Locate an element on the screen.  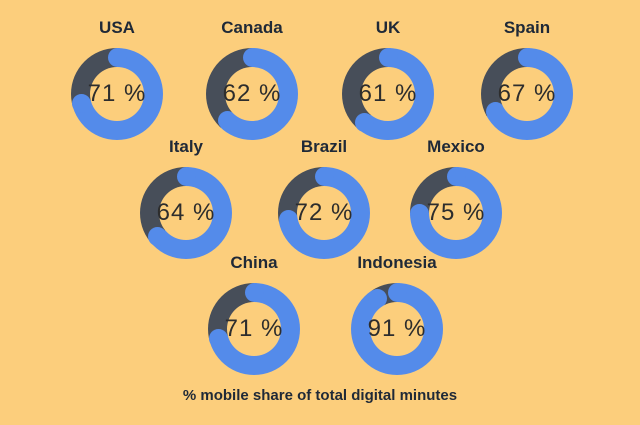
donut-chart-china: China 71 % is located at coordinates (254, 313).